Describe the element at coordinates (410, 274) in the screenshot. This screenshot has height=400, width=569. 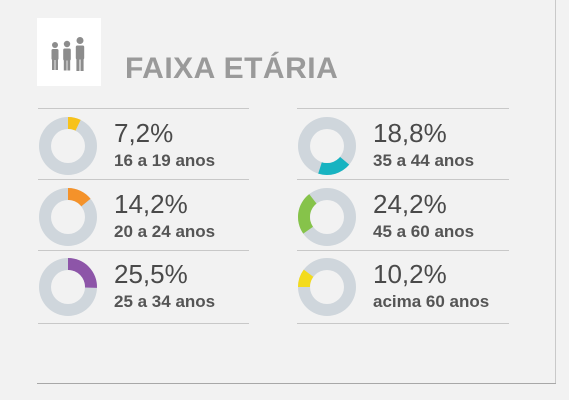
I see `percent-value: 10,2%` at that location.